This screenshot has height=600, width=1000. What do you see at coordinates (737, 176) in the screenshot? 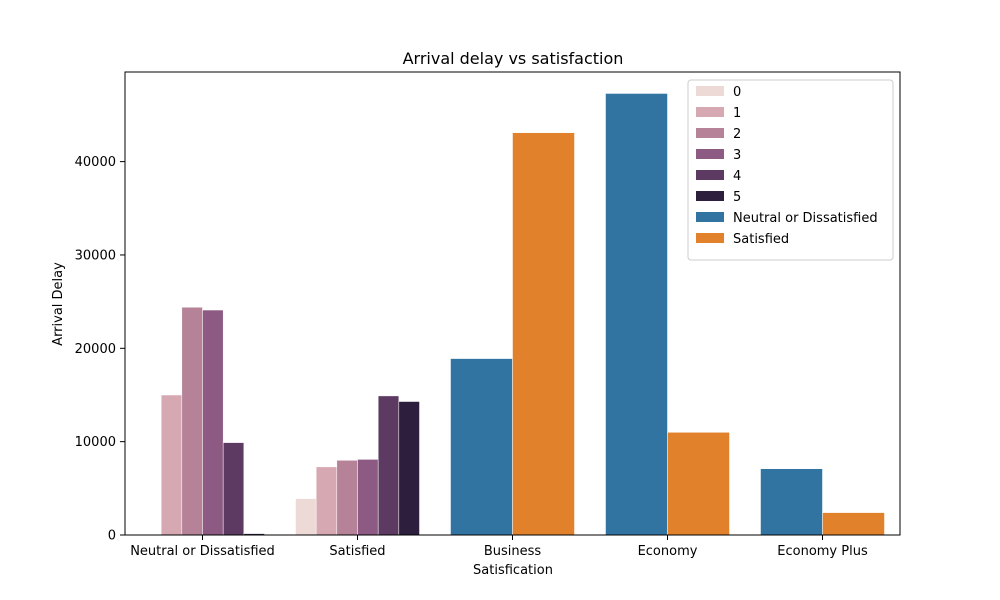
I see `legend-label: 4` at bounding box center [737, 176].